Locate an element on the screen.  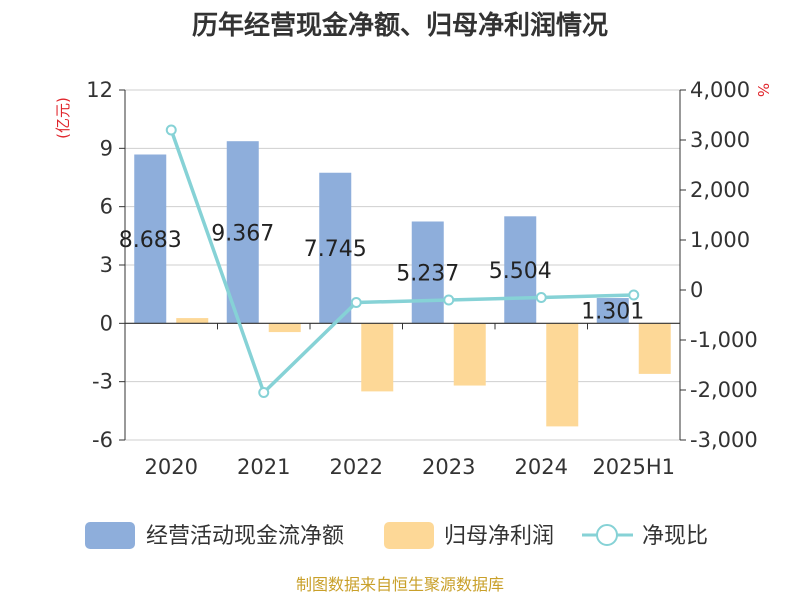
right-tick-label: 2,000 is located at coordinates (720, 190).